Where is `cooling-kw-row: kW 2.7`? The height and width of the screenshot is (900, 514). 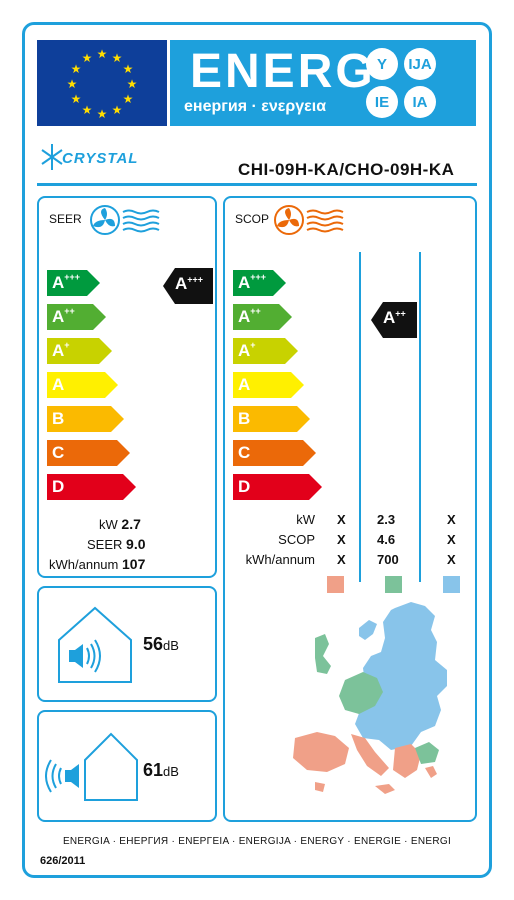 cooling-kw-row: kW 2.7 is located at coordinates (120, 524).